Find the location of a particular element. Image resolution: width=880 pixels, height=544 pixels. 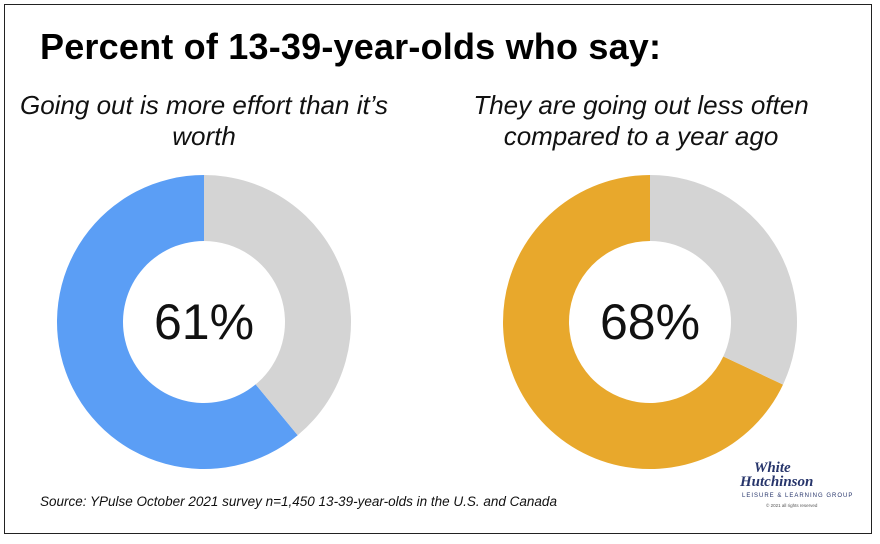

left-chart-subtitle: Going out is more effort than it’s worth is located at coordinates (204, 120).